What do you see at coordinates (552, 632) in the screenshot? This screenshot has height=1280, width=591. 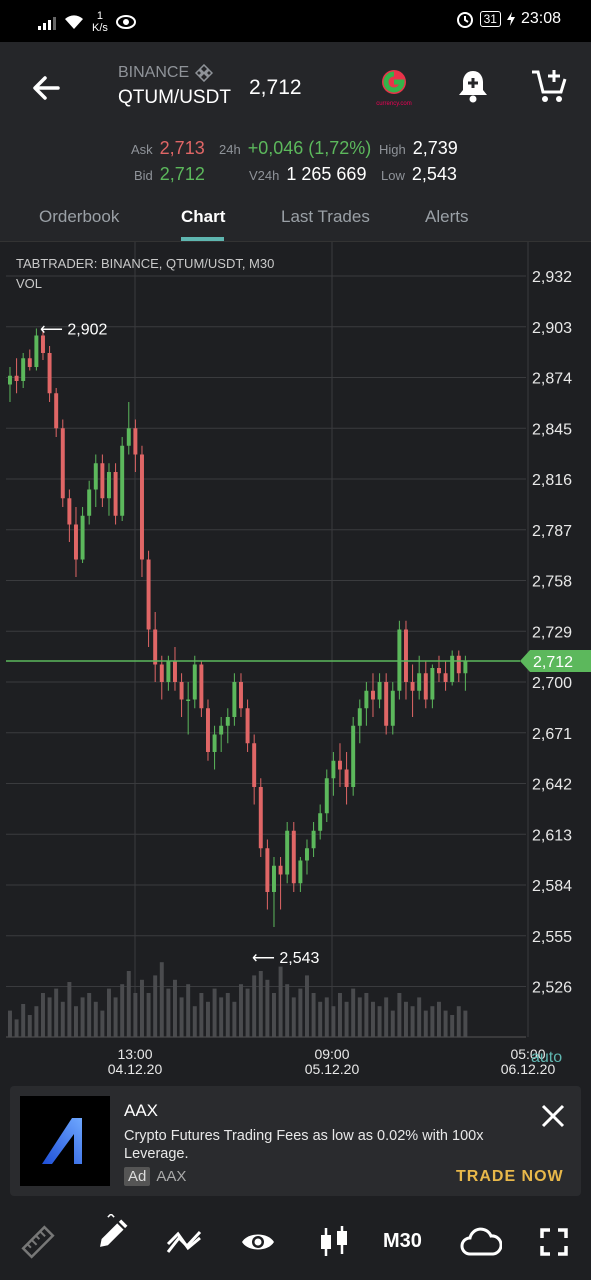 I see `y-tick-label: 2,729` at bounding box center [552, 632].